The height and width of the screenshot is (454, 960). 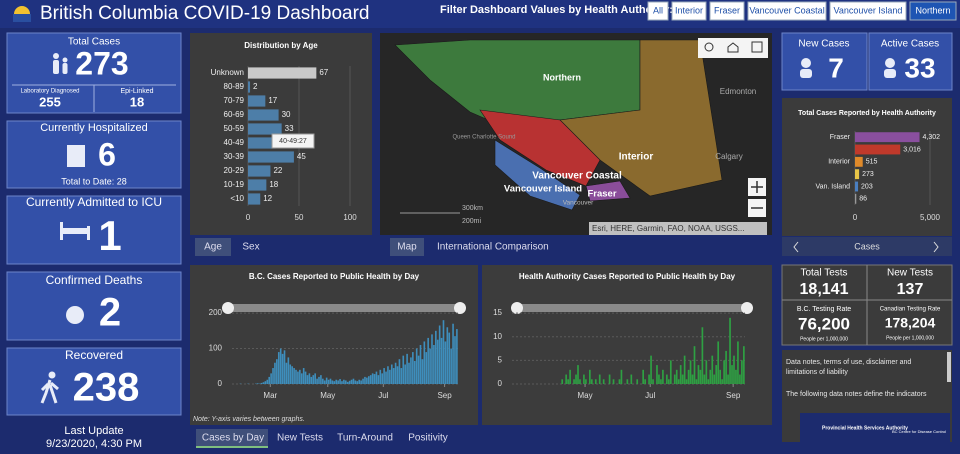 What do you see at coordinates (299, 217) in the screenshot?
I see `x-tick-label: 50` at bounding box center [299, 217].